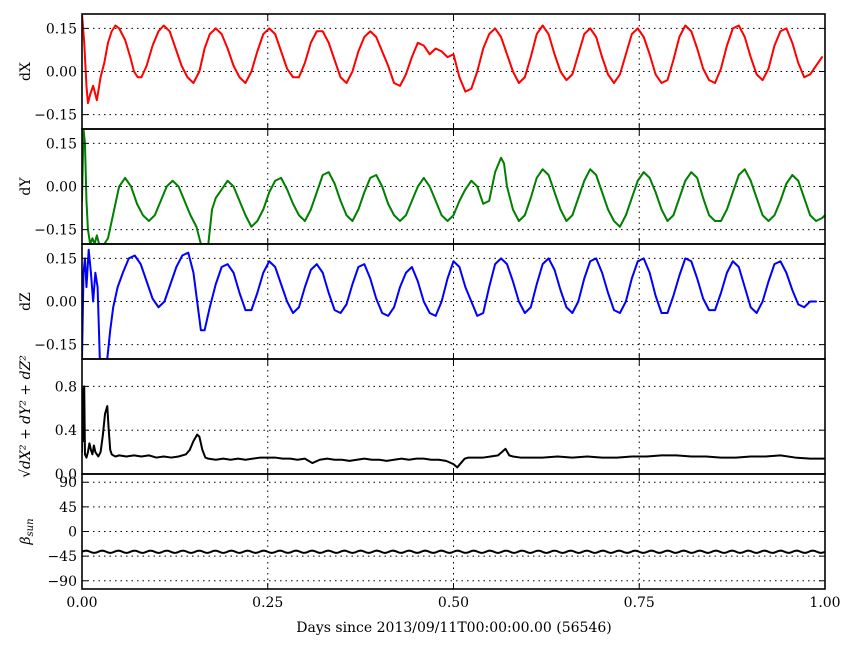  What do you see at coordinates (72, 533) in the screenshot?
I see `y-tick-label: 0` at bounding box center [72, 533].